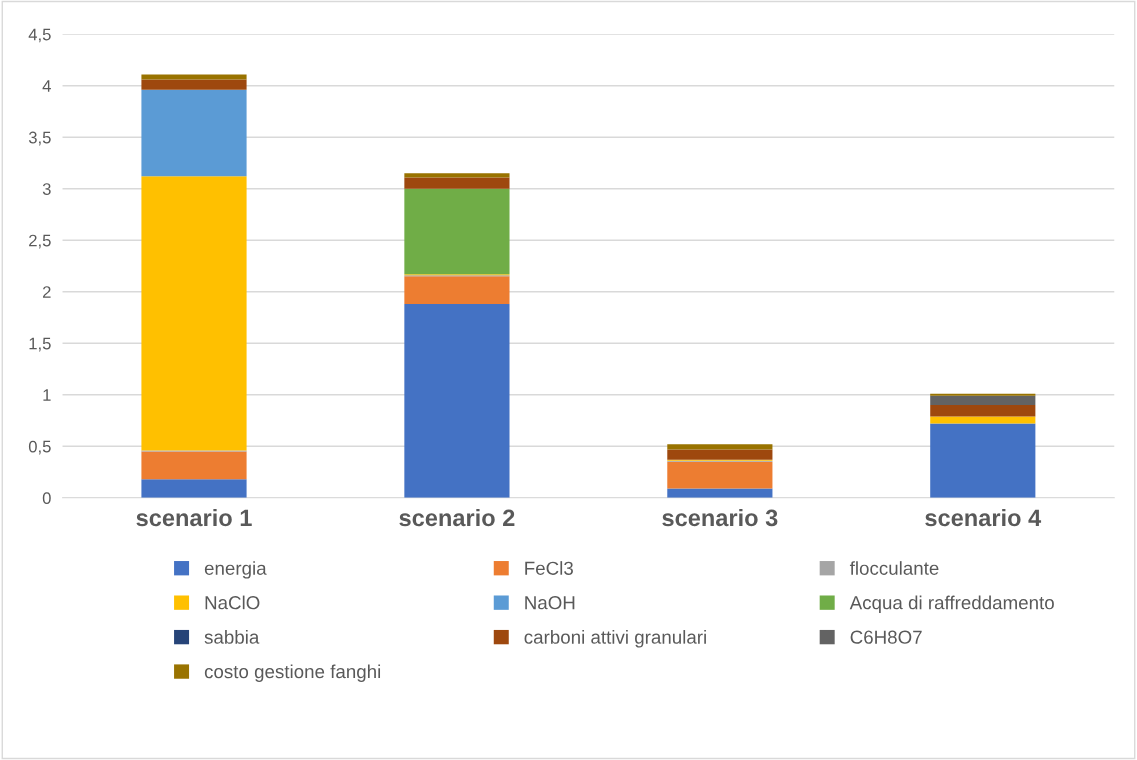 Image resolution: width=1137 pixels, height=760 pixels. What do you see at coordinates (232, 637) in the screenshot?
I see `legend-label: sabbia` at bounding box center [232, 637].